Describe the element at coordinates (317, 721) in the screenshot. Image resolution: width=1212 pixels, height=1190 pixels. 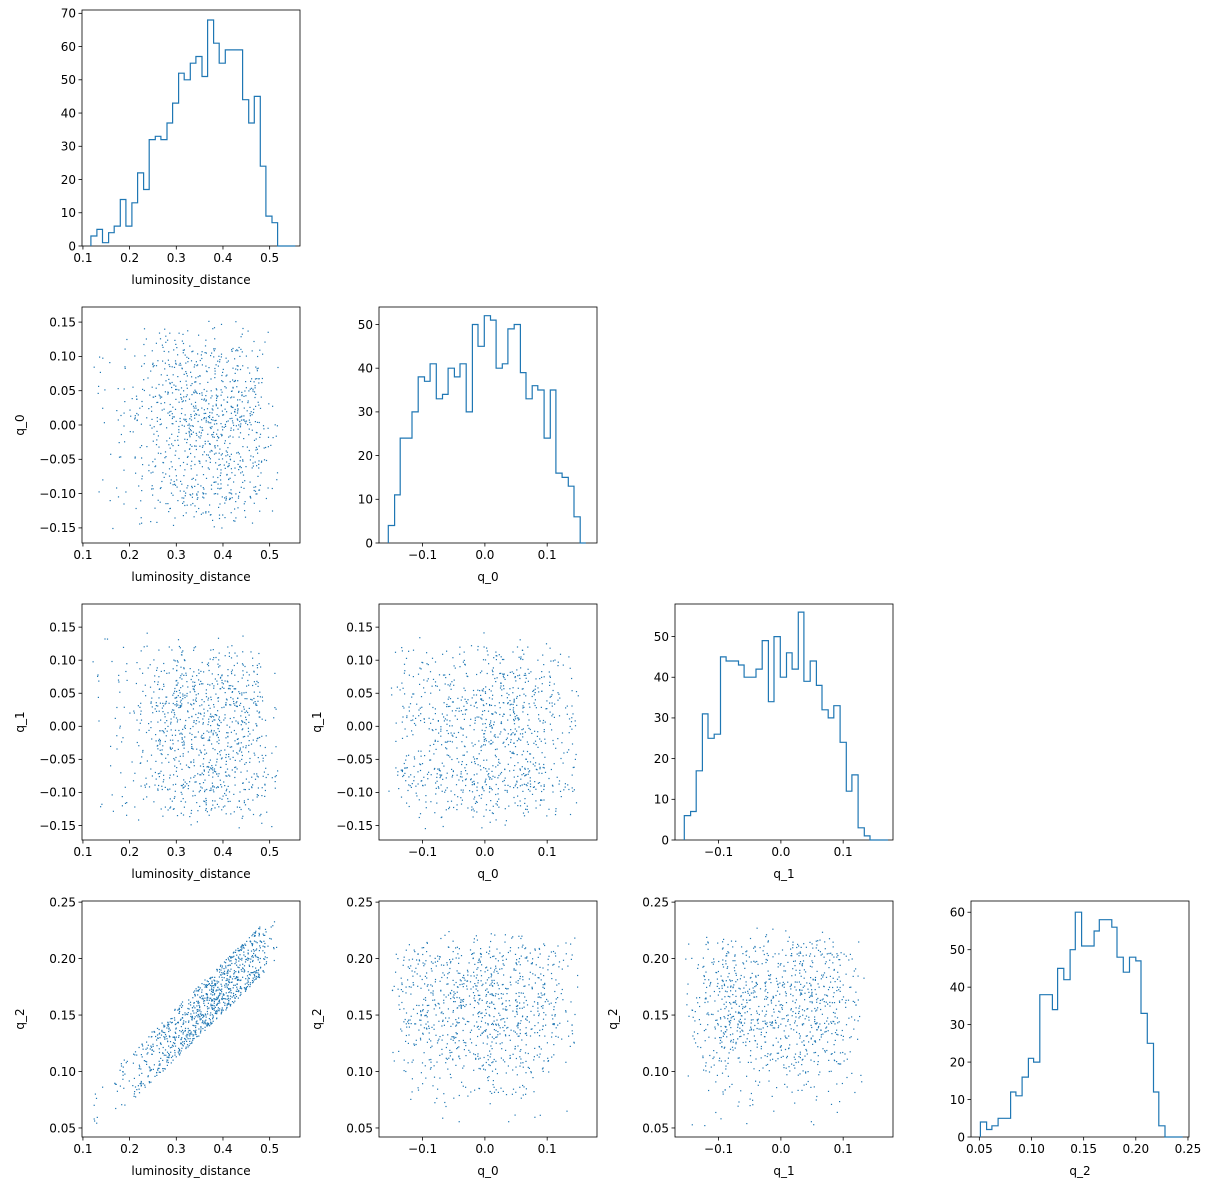
I see `y-axis-label: q_1` at that location.